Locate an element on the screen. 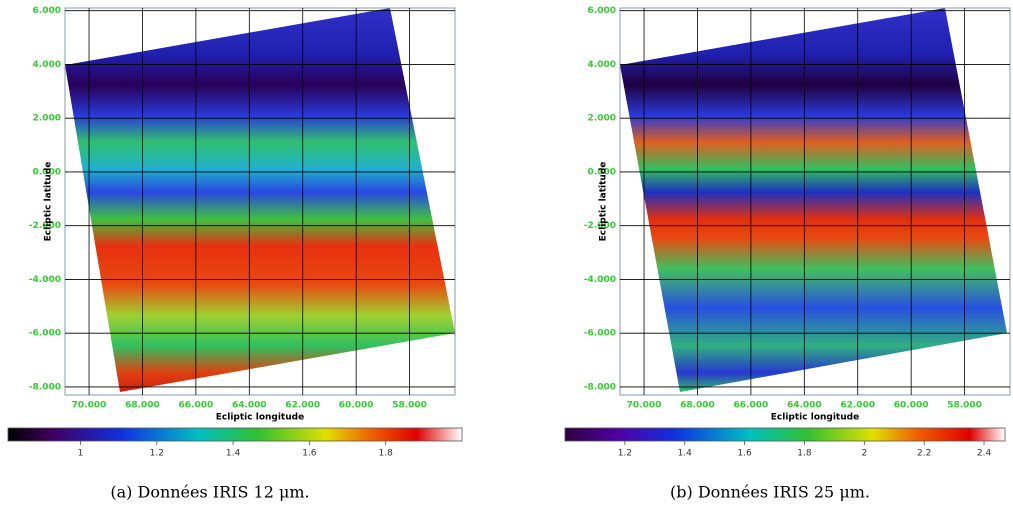 Image resolution: width=1013 pixels, height=511 pixels. colorbar-tick-label: 1 is located at coordinates (81, 454).